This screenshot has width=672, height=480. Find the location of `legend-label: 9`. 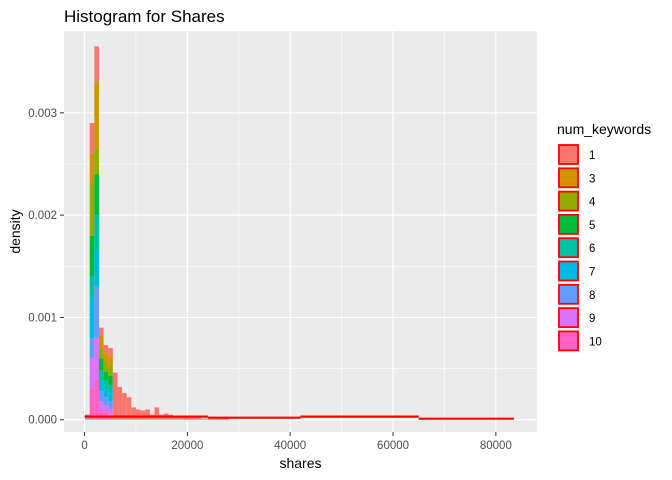

legend-label: 9 is located at coordinates (592, 319).